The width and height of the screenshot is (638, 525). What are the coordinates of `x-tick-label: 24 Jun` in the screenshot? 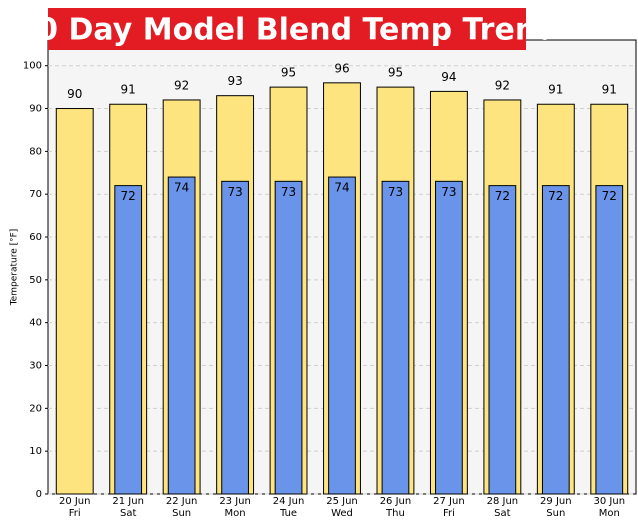 It's located at (289, 501).